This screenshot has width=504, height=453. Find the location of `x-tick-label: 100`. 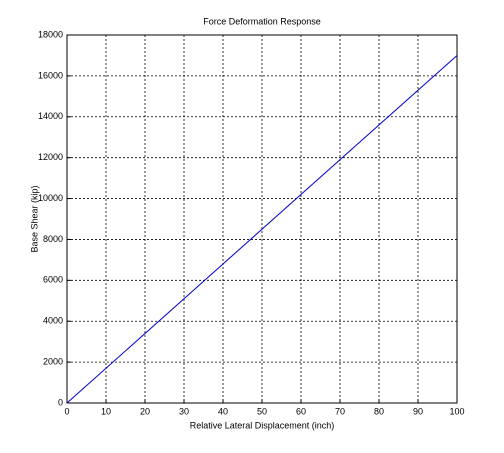

x-tick-label: 100 is located at coordinates (456, 411).